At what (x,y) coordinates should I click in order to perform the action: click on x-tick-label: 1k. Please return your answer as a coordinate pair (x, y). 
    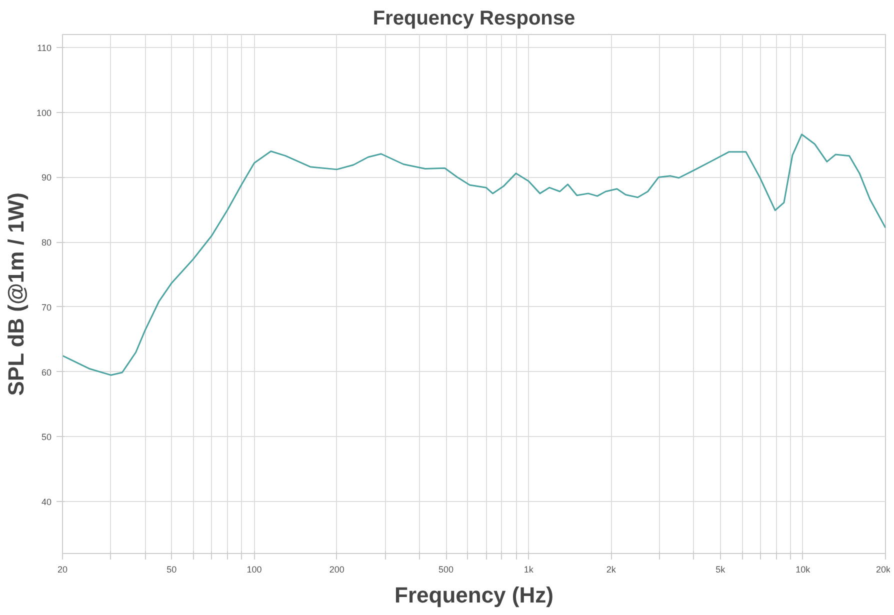
    Looking at the image, I should click on (529, 569).